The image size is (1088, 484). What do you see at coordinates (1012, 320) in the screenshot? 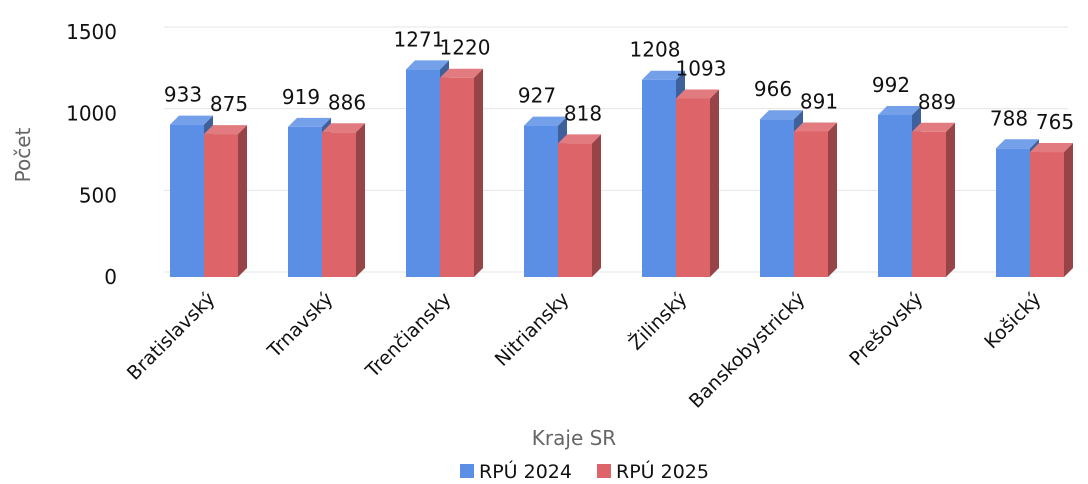
I see `category-label-7: Košický` at bounding box center [1012, 320].